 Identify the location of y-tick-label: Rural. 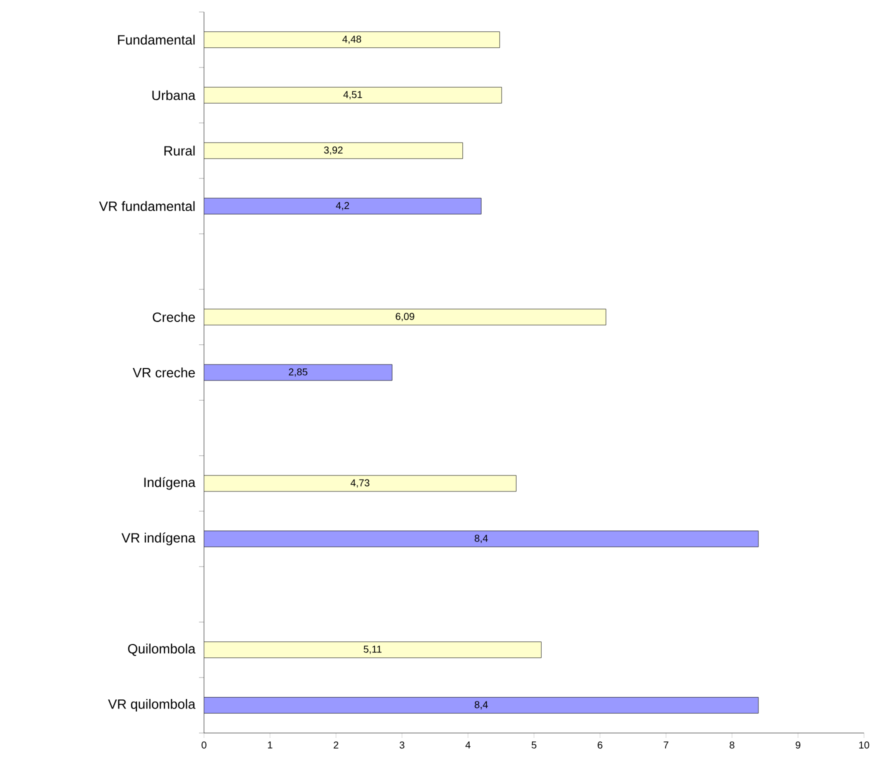
(179, 151).